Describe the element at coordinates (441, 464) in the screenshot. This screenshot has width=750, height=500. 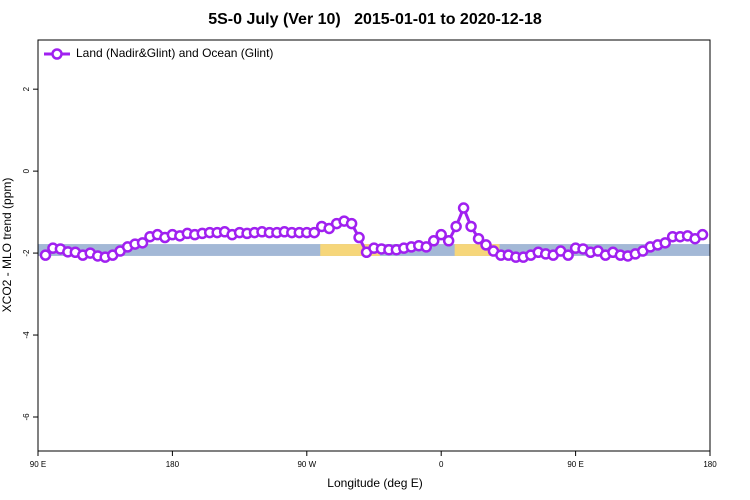
I see `x-tick-label: 0` at that location.